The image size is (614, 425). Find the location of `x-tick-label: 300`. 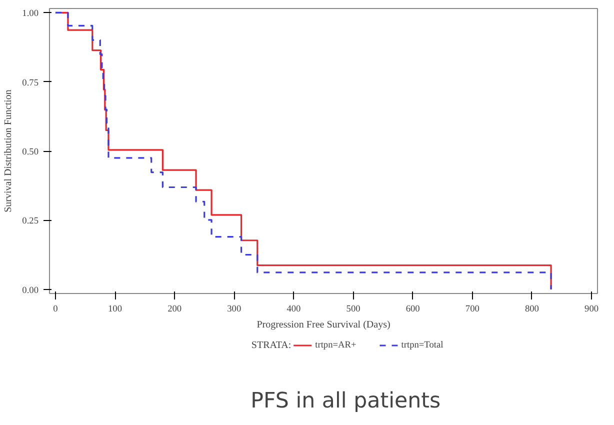

x-tick-label: 300 is located at coordinates (234, 309).